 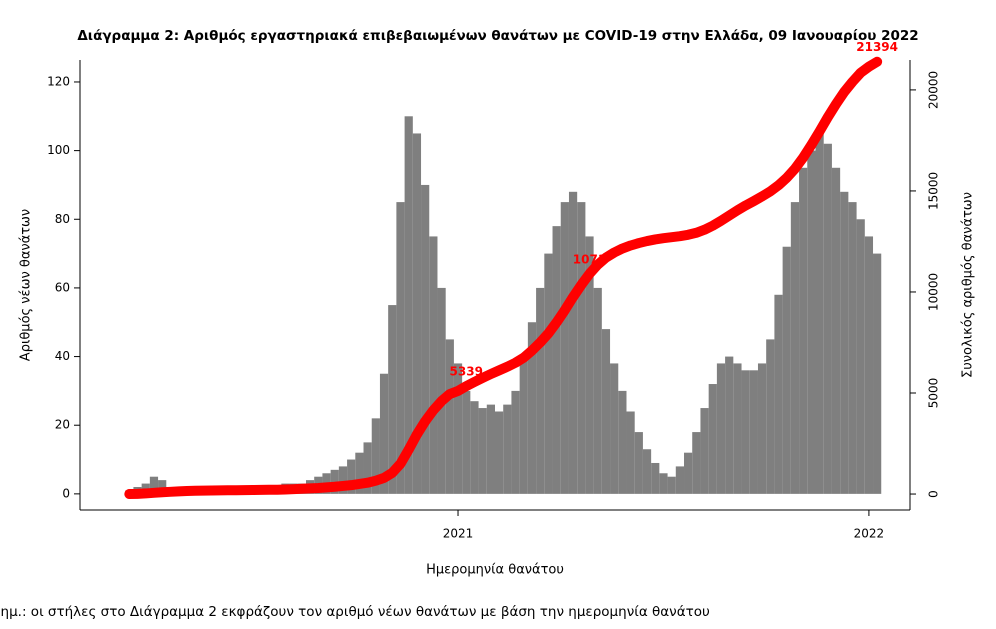 I want to click on y-tick-label: 0, so click(x=66, y=493).